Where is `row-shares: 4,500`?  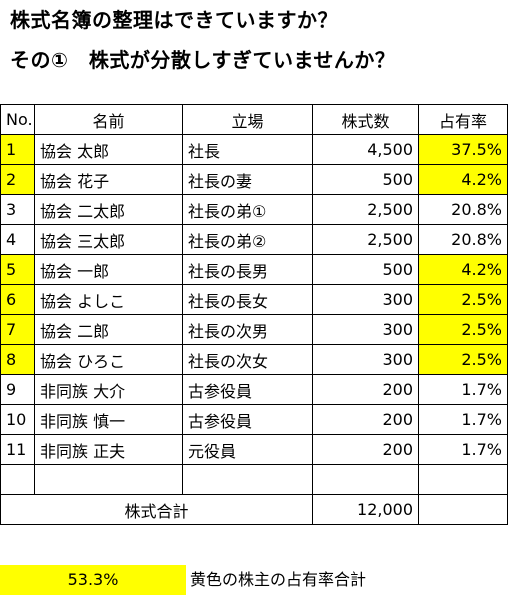 row-shares: 4,500 is located at coordinates (365, 149).